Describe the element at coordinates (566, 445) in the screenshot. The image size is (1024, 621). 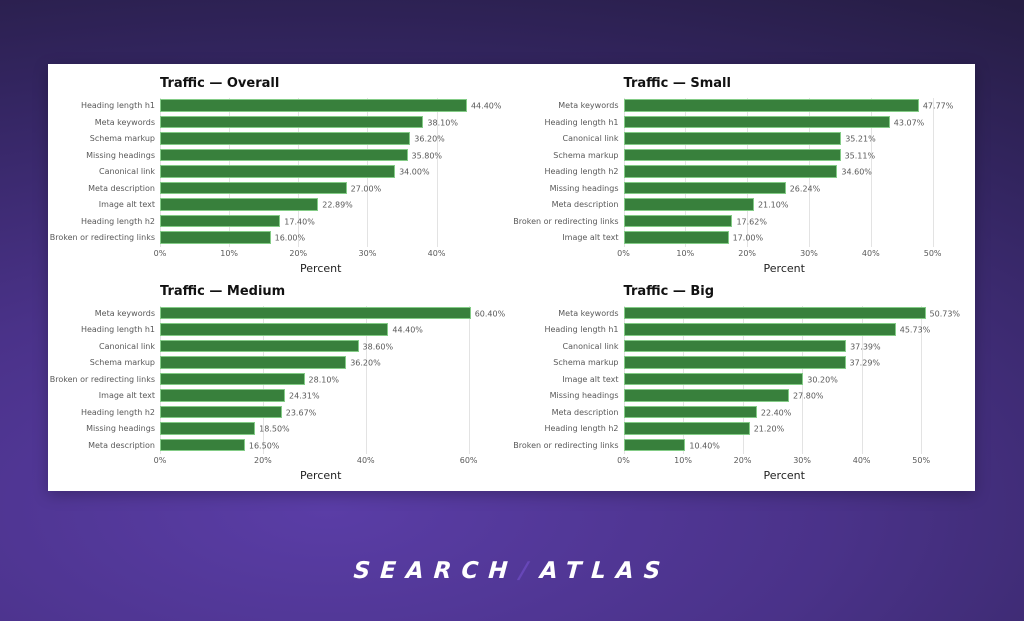
I see `category-label: Broken or redirecting links` at that location.